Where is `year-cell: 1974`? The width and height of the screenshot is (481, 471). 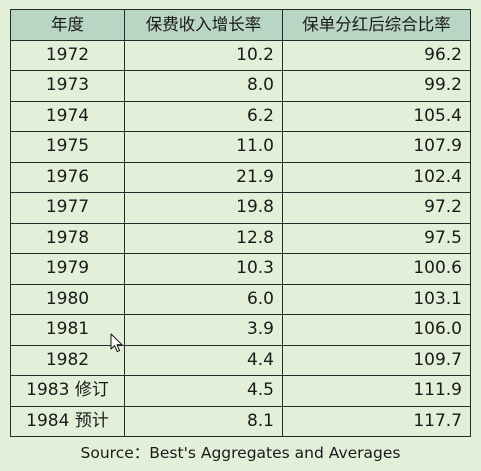 year-cell: 1974 is located at coordinates (67, 116).